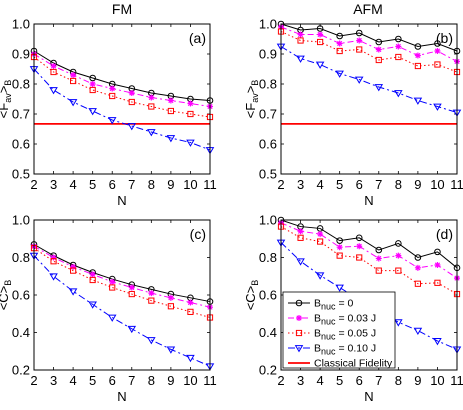 This screenshot has width=463, height=410. What do you see at coordinates (268, 332) in the screenshot?
I see `y-tick-label: 0.4` at bounding box center [268, 332].